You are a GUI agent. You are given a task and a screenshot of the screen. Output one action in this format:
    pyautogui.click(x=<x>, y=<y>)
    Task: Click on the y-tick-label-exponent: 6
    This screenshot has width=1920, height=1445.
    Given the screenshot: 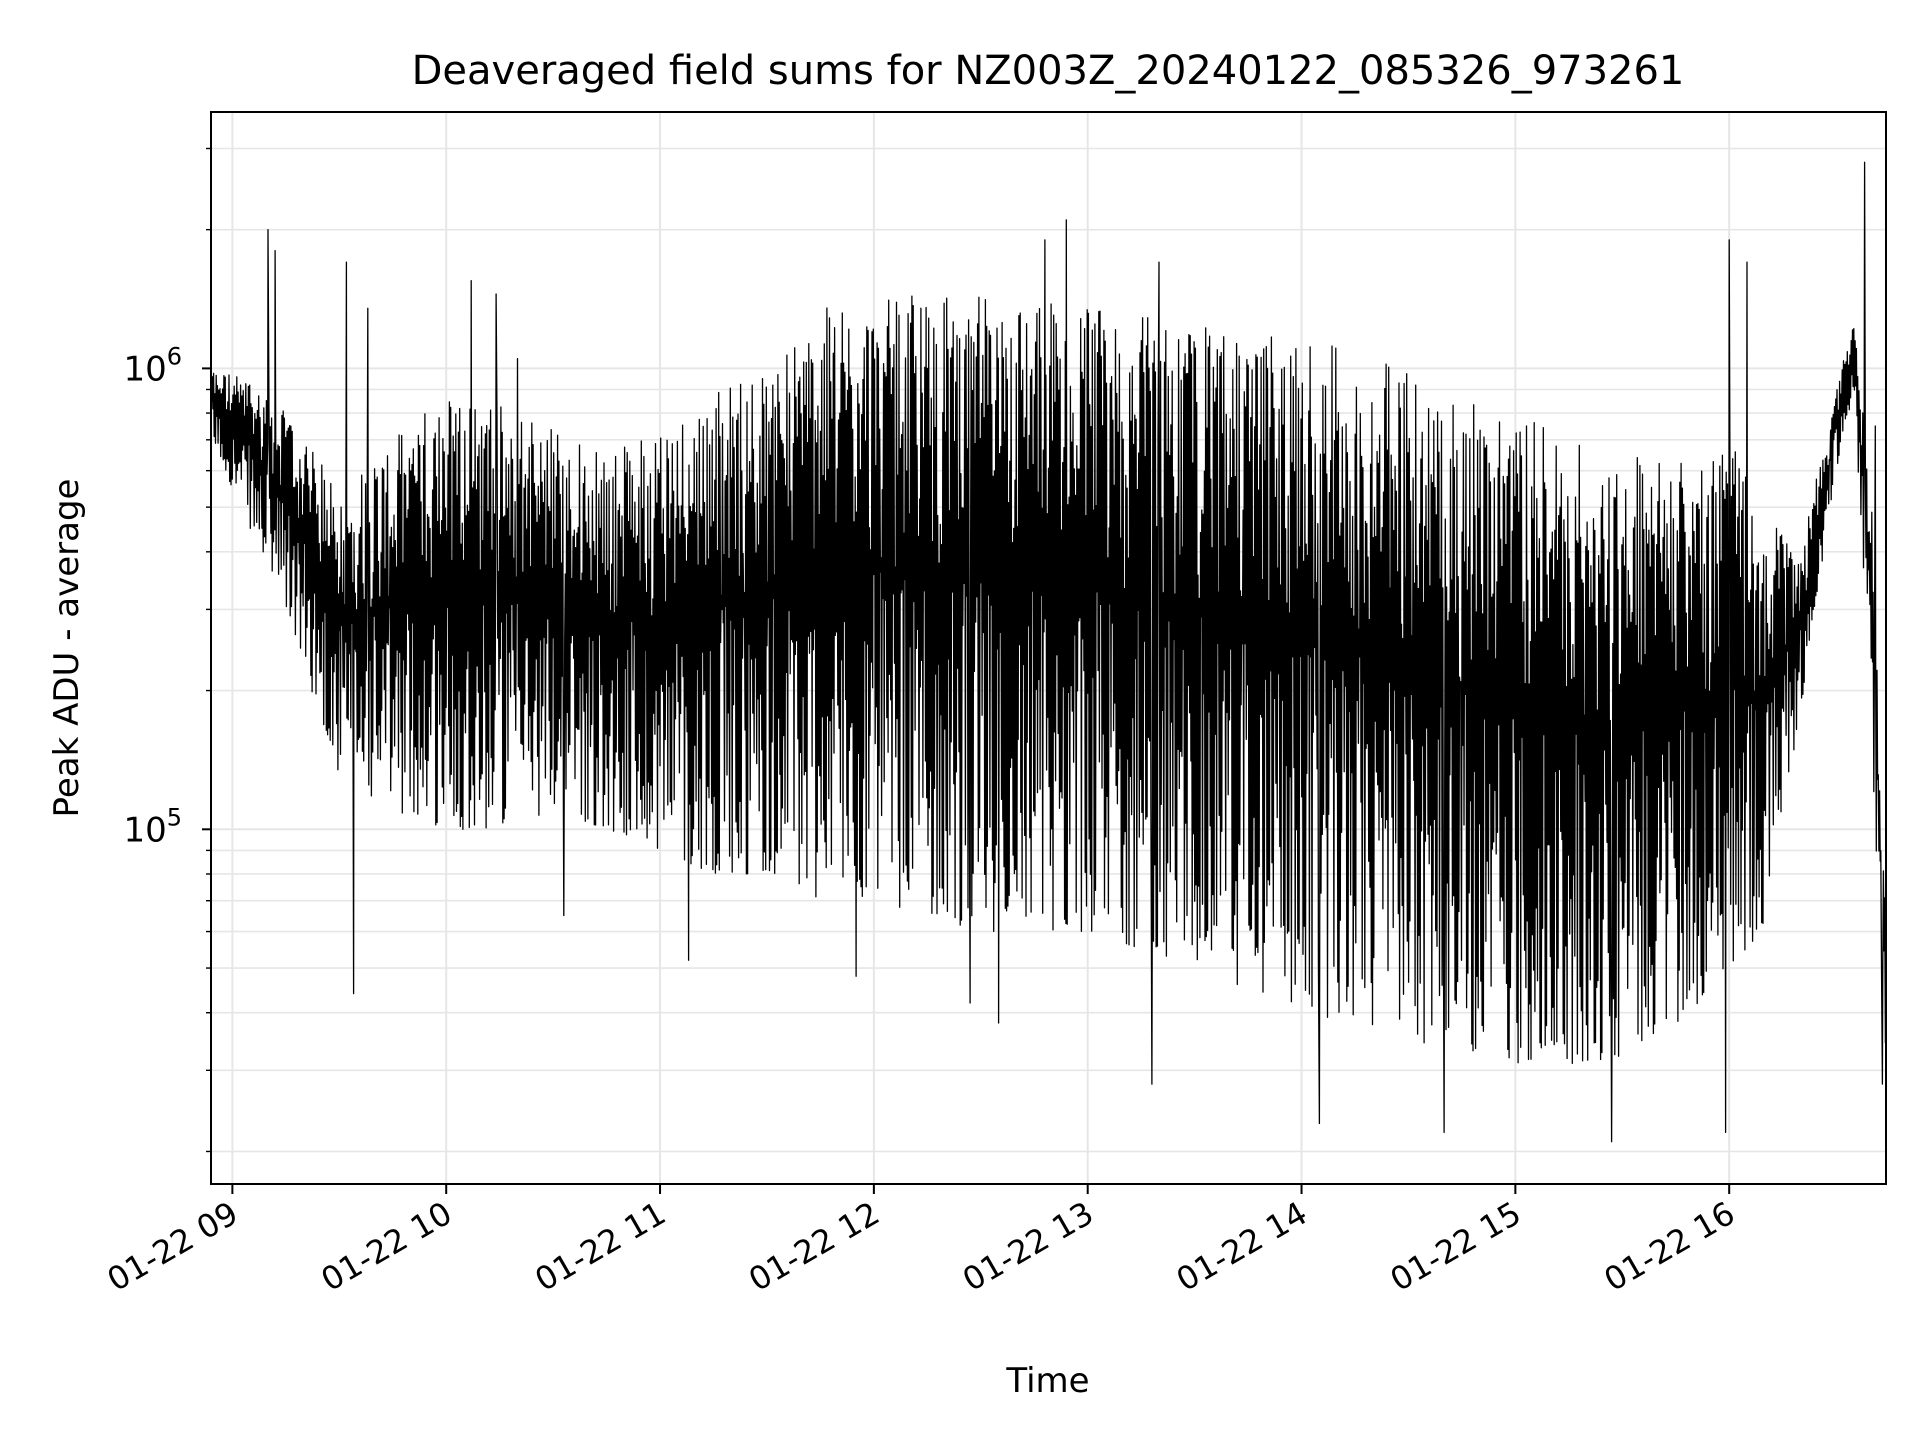 What is the action you would take?
    pyautogui.click(x=174, y=356)
    